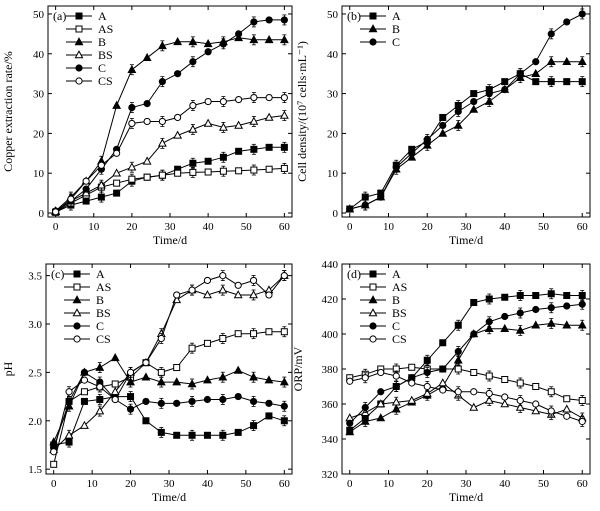 The image size is (600, 511). I want to click on series-B, so click(169, 399).